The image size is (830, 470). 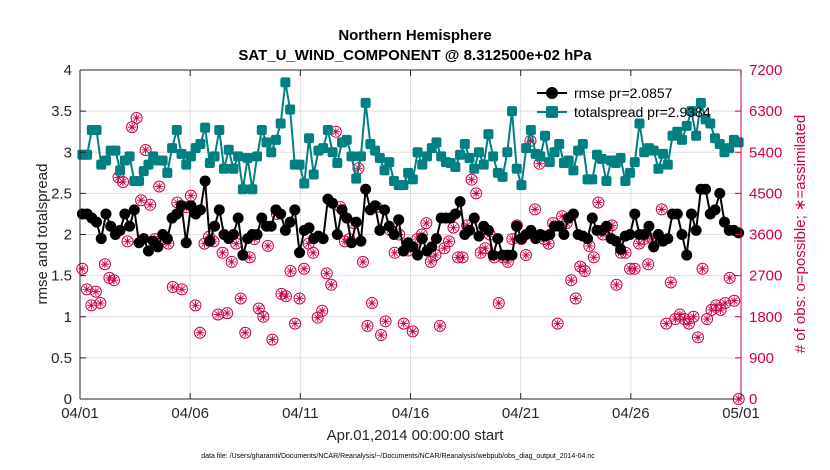 What do you see at coordinates (300, 413) in the screenshot?
I see `x-tick-label: 04/11` at bounding box center [300, 413].